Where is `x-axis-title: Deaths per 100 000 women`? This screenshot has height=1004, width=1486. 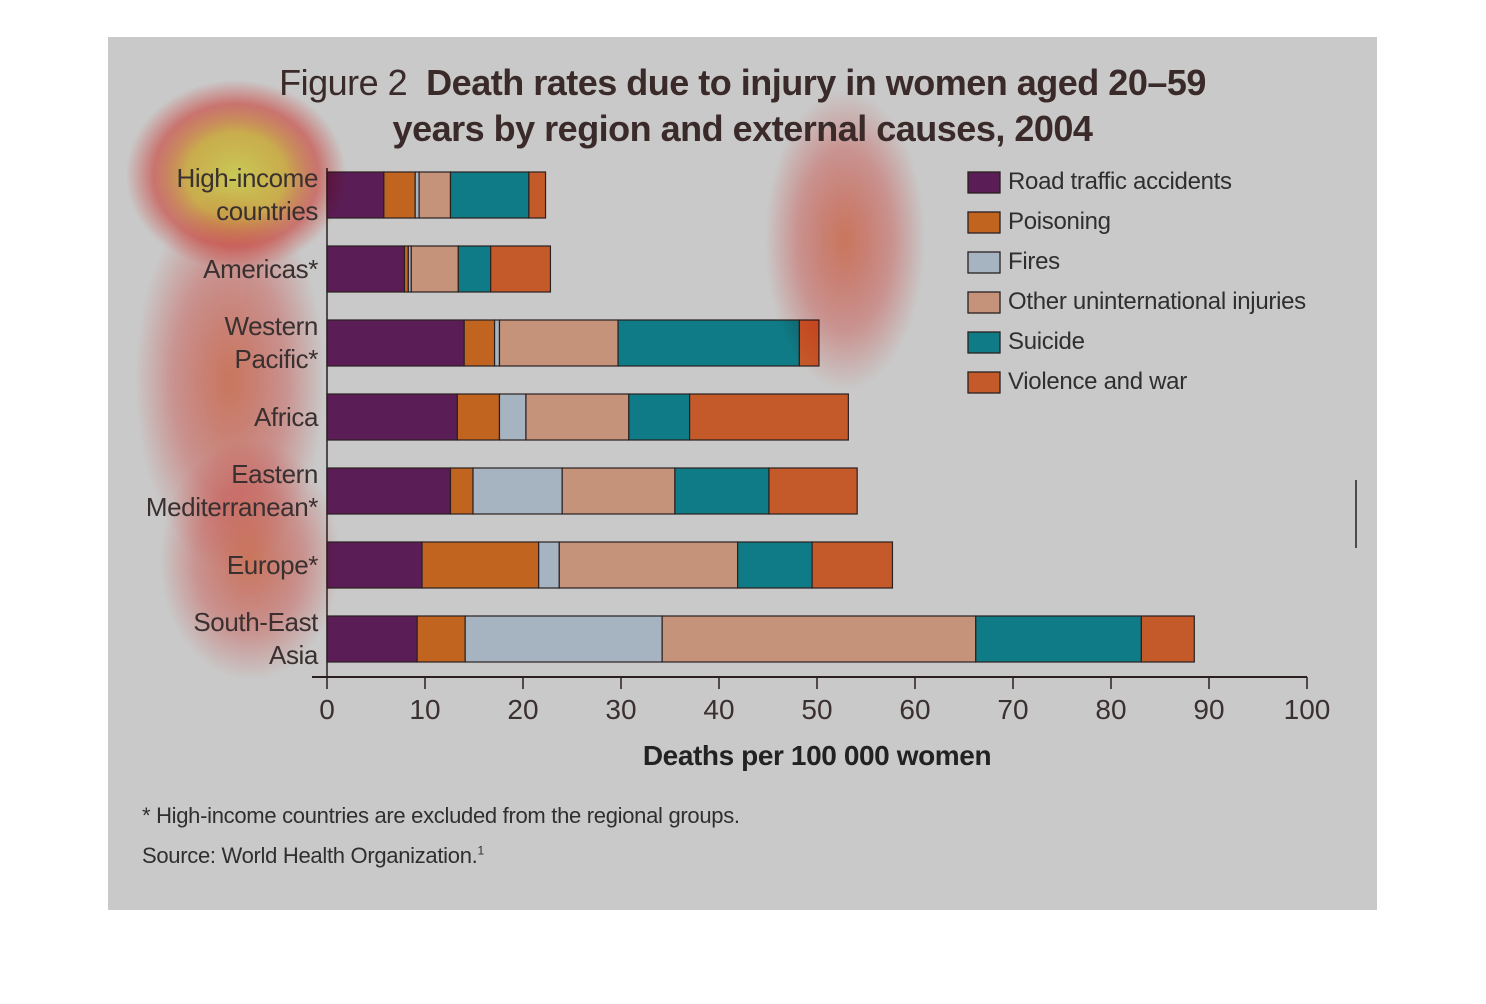 x-axis-title: Deaths per 100 000 women is located at coordinates (817, 755).